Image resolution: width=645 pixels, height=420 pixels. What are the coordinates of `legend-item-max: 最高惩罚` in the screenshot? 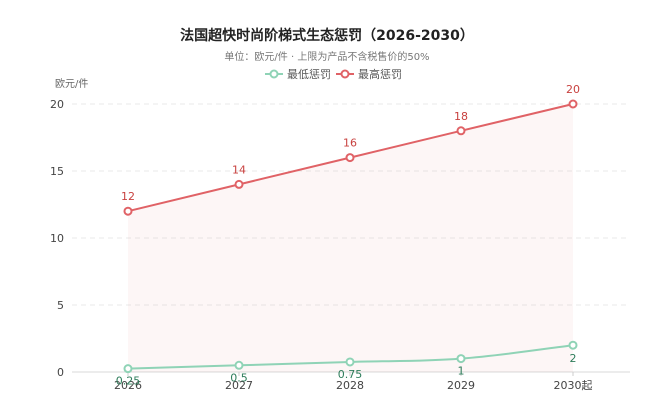 It's located at (369, 74).